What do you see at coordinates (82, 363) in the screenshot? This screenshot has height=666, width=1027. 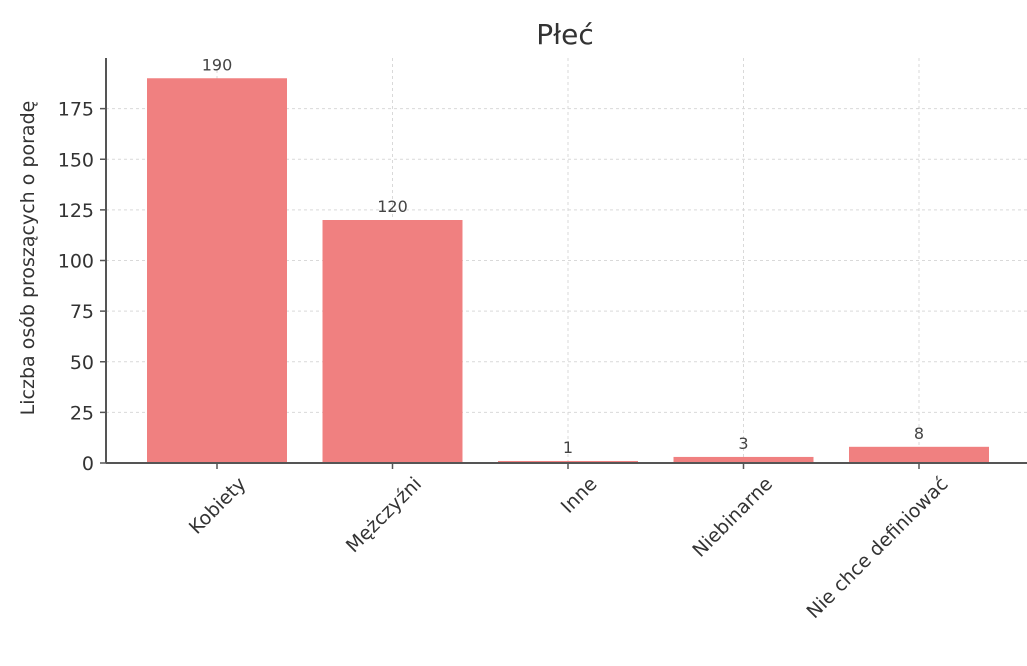 I see `y-tick-label: 50` at bounding box center [82, 363].